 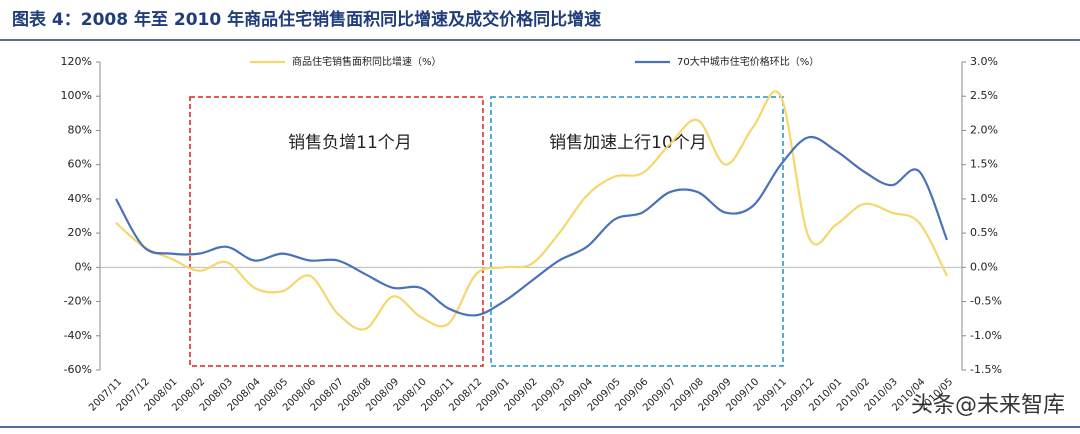 I want to click on y-tick-label: -60%, so click(x=78, y=369).